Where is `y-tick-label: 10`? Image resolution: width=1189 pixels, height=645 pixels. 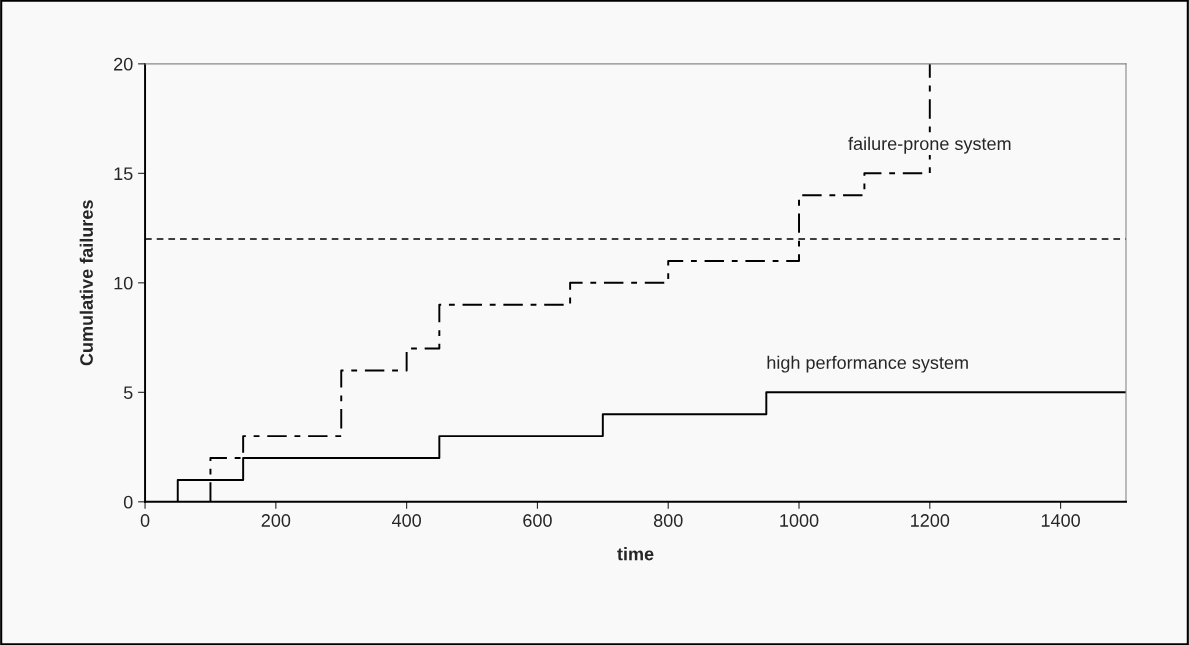
y-tick-label: 10 is located at coordinates (123, 283).